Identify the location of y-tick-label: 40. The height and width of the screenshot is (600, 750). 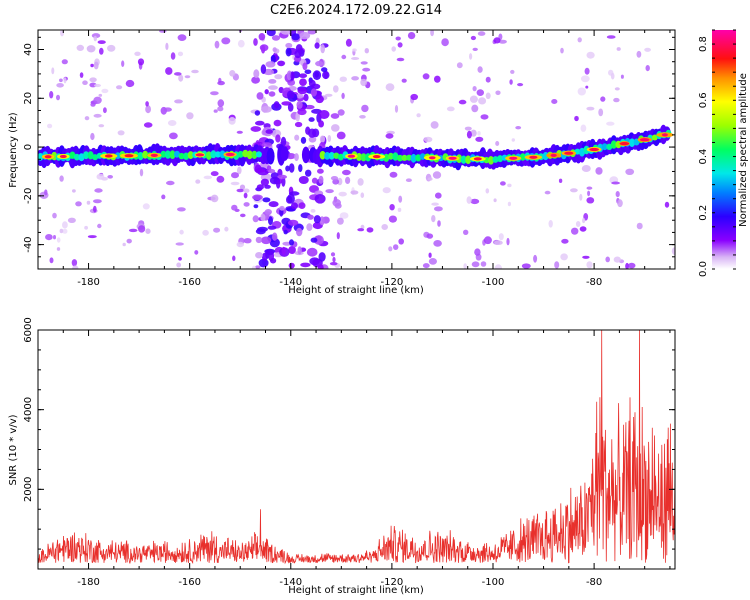
(28, 49).